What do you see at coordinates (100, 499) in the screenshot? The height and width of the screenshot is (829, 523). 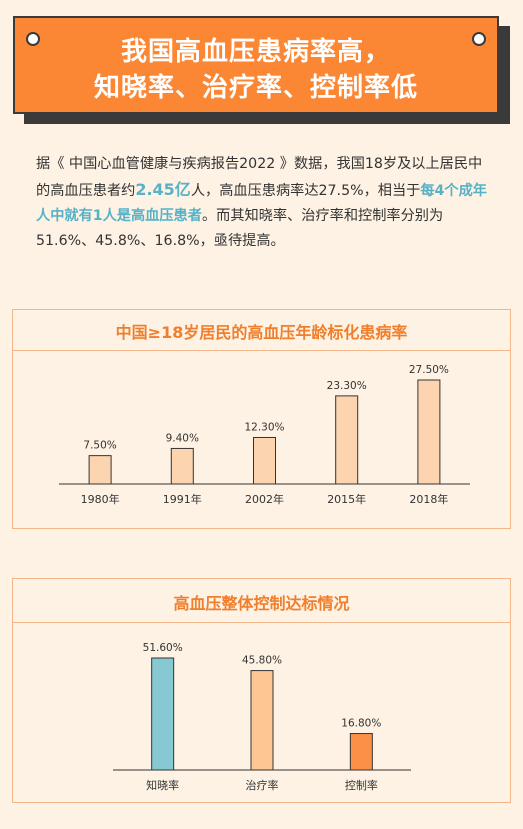 I see `x-tick-label: 1980年` at bounding box center [100, 499].